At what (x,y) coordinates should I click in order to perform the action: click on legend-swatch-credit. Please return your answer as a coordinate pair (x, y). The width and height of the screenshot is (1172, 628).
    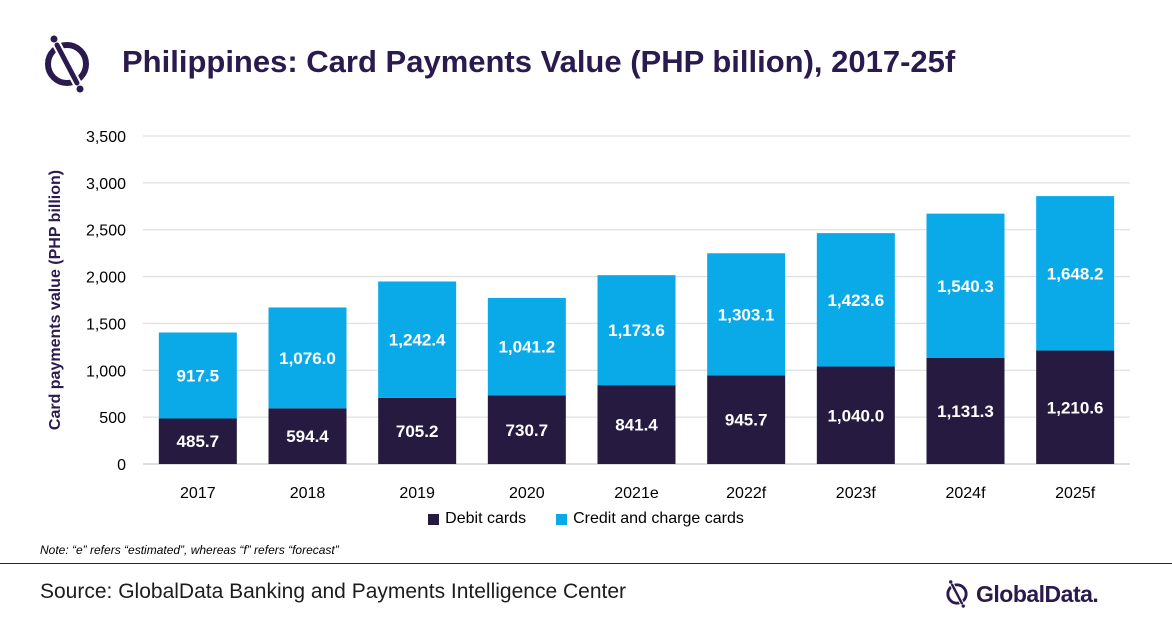
    Looking at the image, I should click on (562, 519).